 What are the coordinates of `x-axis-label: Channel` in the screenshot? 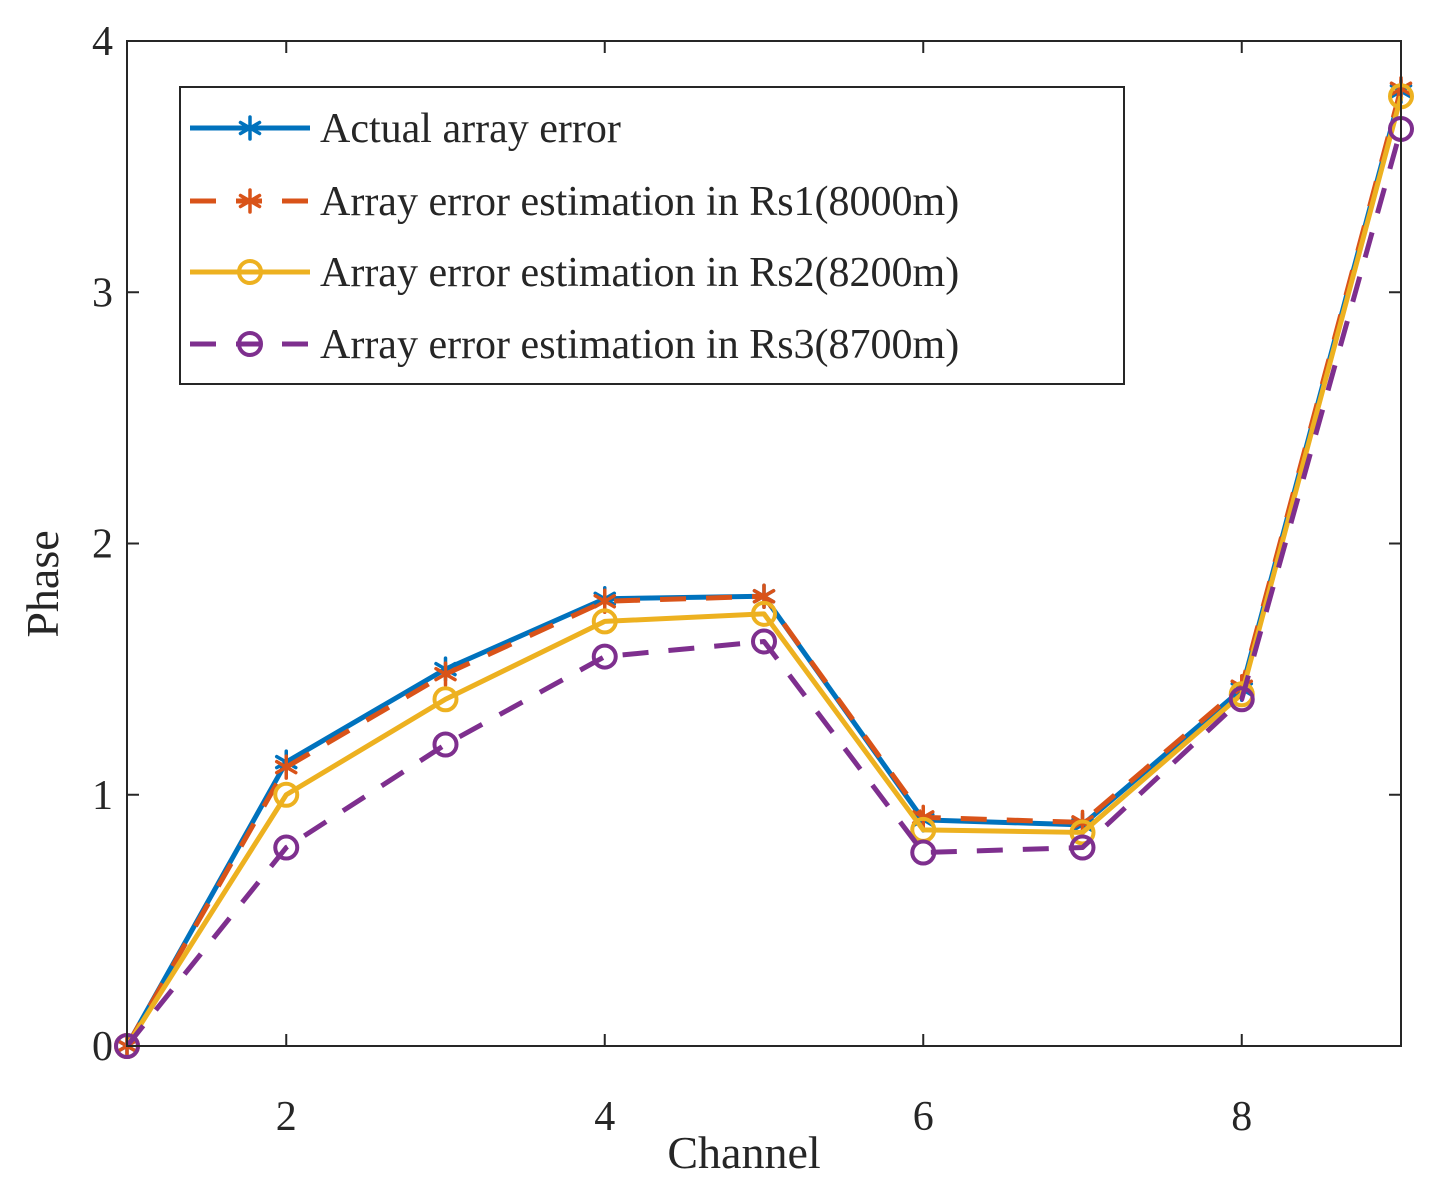 It's located at (743, 1152).